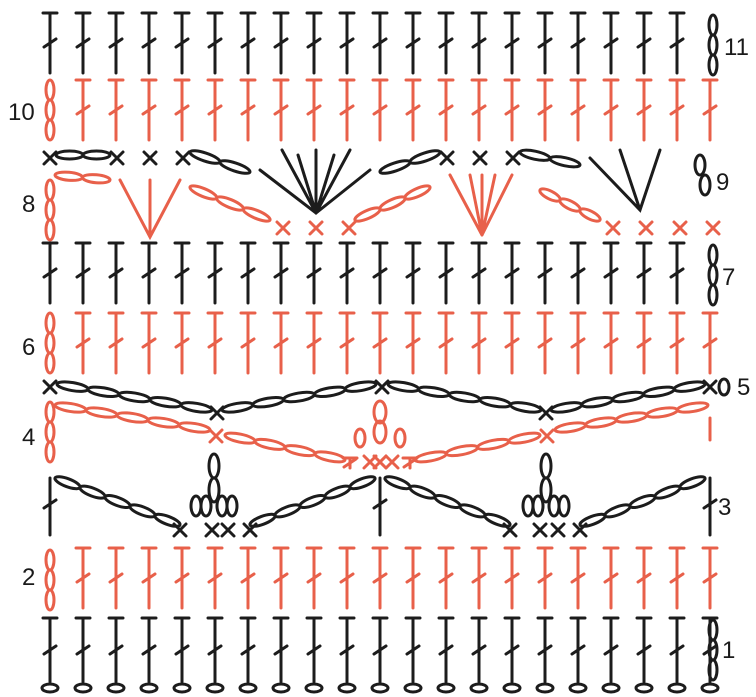 The image size is (756, 697). I want to click on row9-single-crochet, so click(117, 158).